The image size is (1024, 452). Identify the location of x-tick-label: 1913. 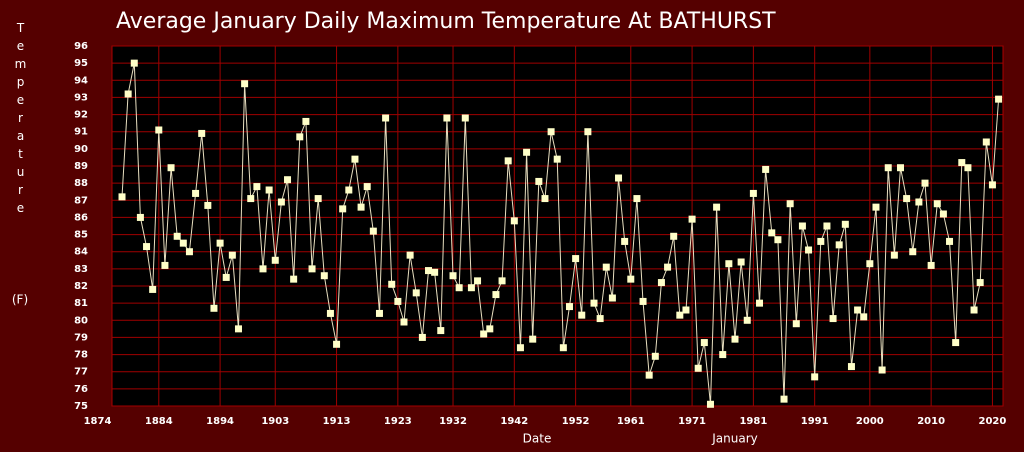
(337, 421).